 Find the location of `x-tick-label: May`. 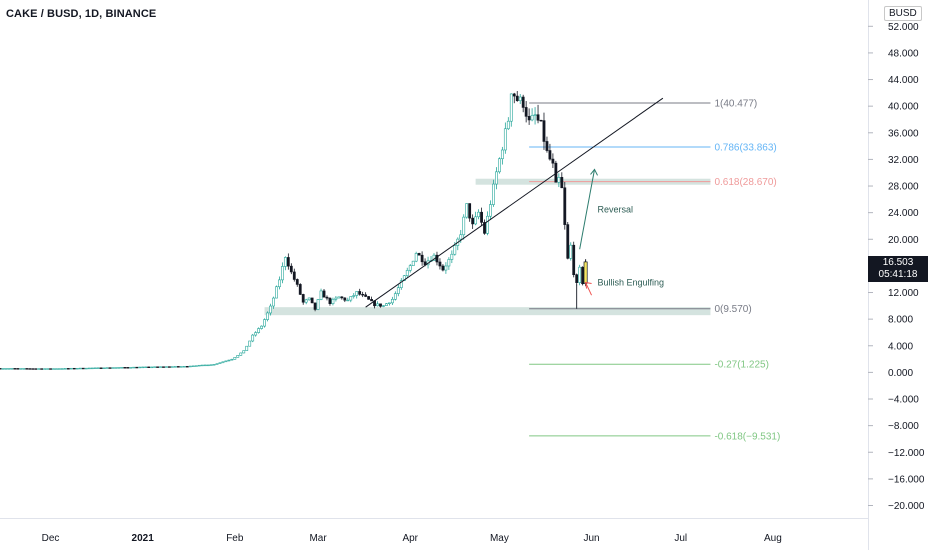

x-tick-label: May is located at coordinates (499, 538).